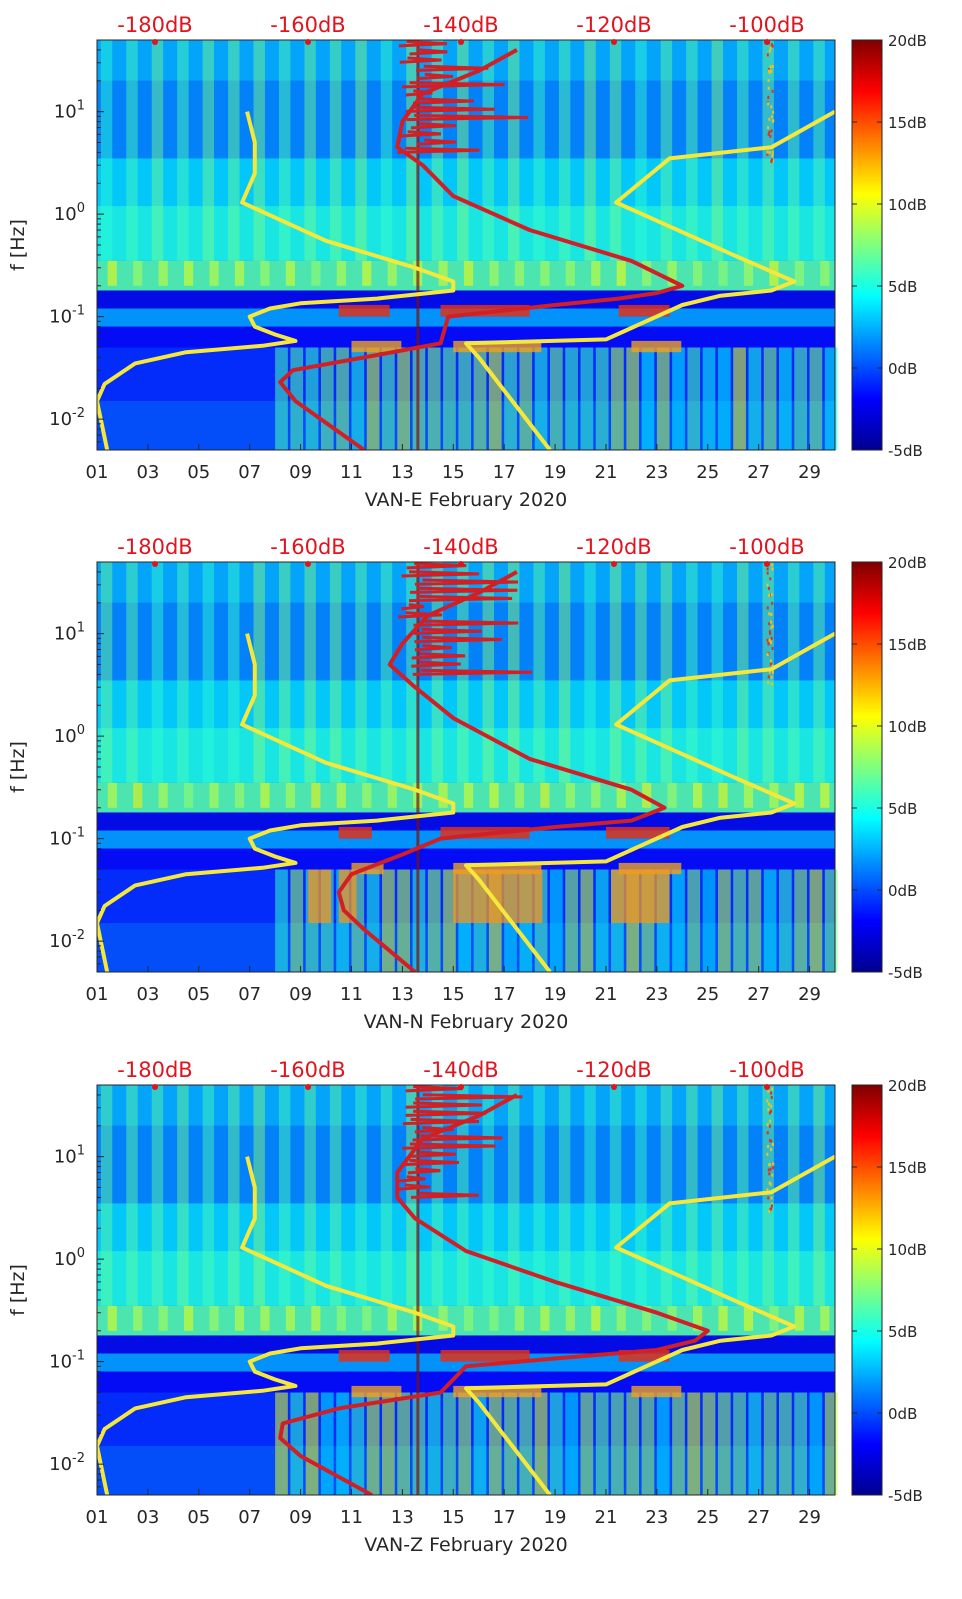 This screenshot has height=1599, width=962. What do you see at coordinates (907, 727) in the screenshot?
I see `colorbar-label: 10dB` at bounding box center [907, 727].